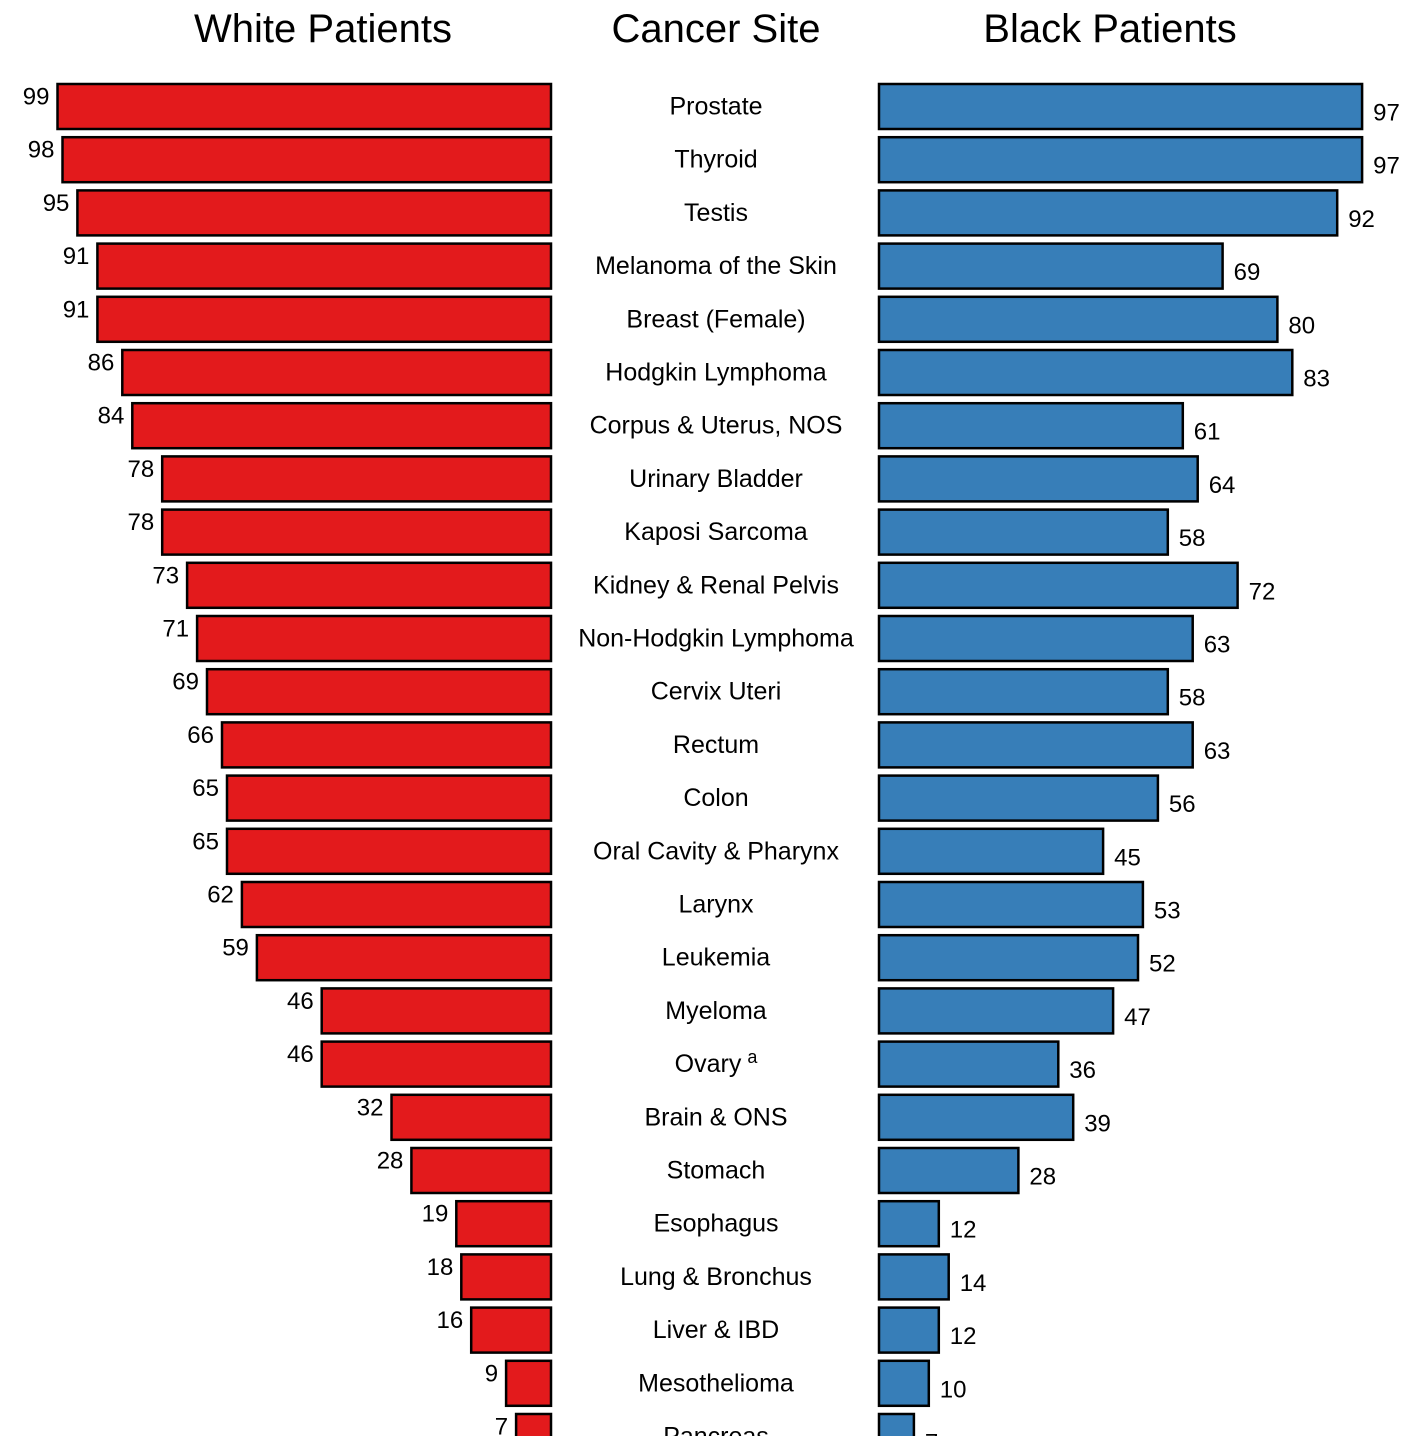 This screenshot has height=1436, width=1416. What do you see at coordinates (1035, 638) in the screenshot?
I see `bar-black-non-hodgkin-lymphoma` at bounding box center [1035, 638].